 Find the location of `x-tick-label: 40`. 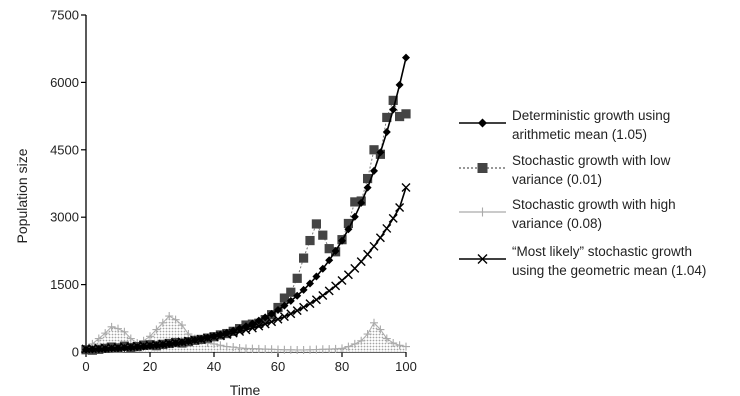

x-tick-label: 40 is located at coordinates (214, 366).